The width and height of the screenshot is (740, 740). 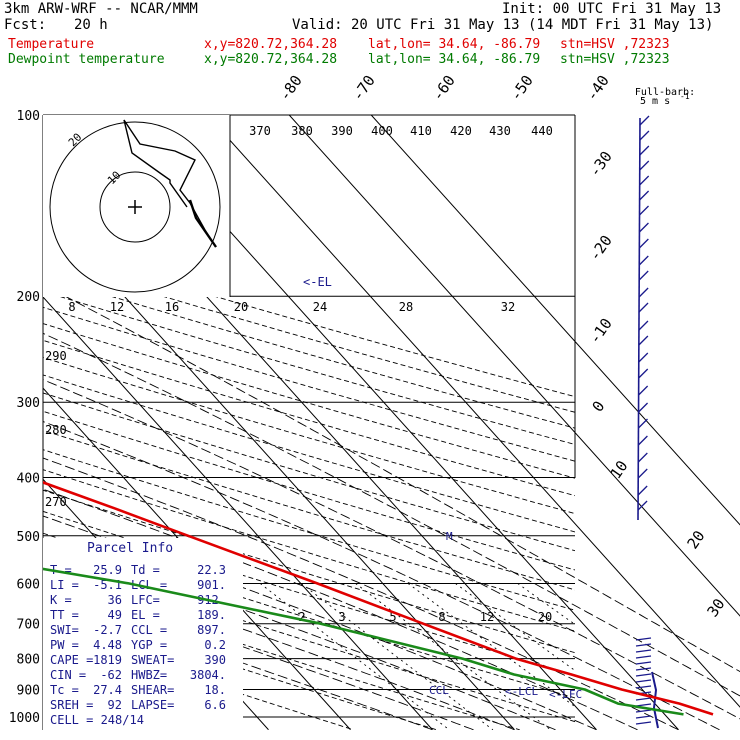 What do you see at coordinates (28, 690) in the screenshot?
I see `pressure-tick-label: 900` at bounding box center [28, 690].